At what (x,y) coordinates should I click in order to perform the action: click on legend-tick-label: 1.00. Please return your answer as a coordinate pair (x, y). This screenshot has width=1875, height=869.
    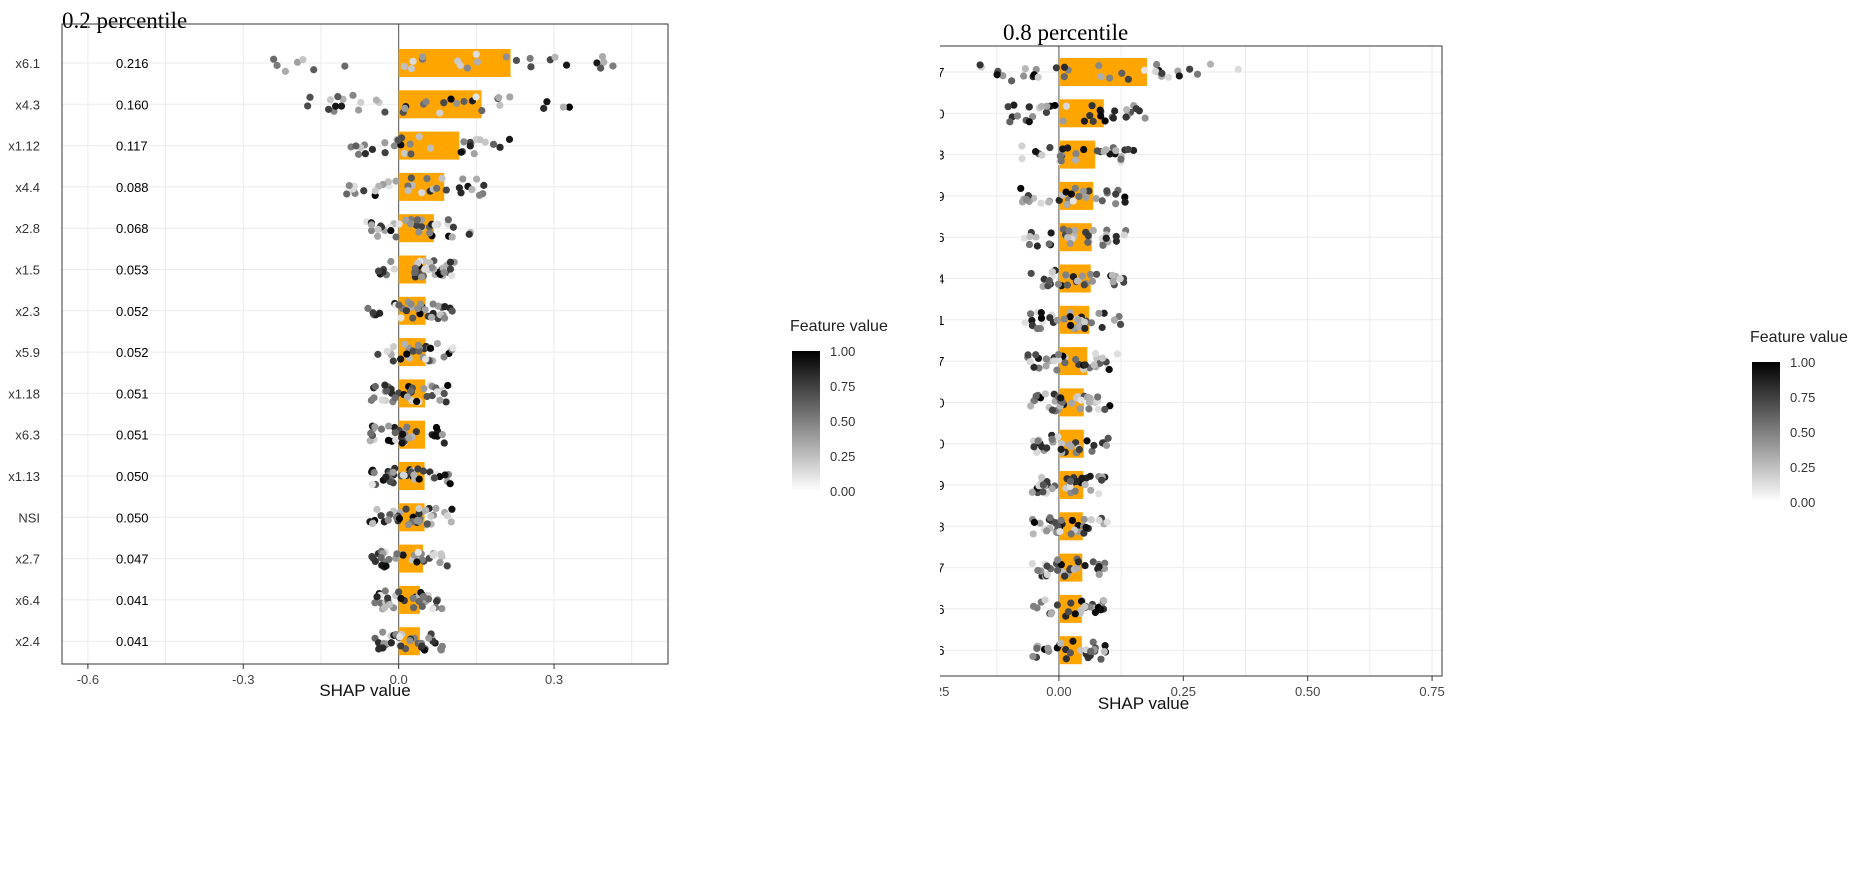
    Looking at the image, I should click on (842, 352).